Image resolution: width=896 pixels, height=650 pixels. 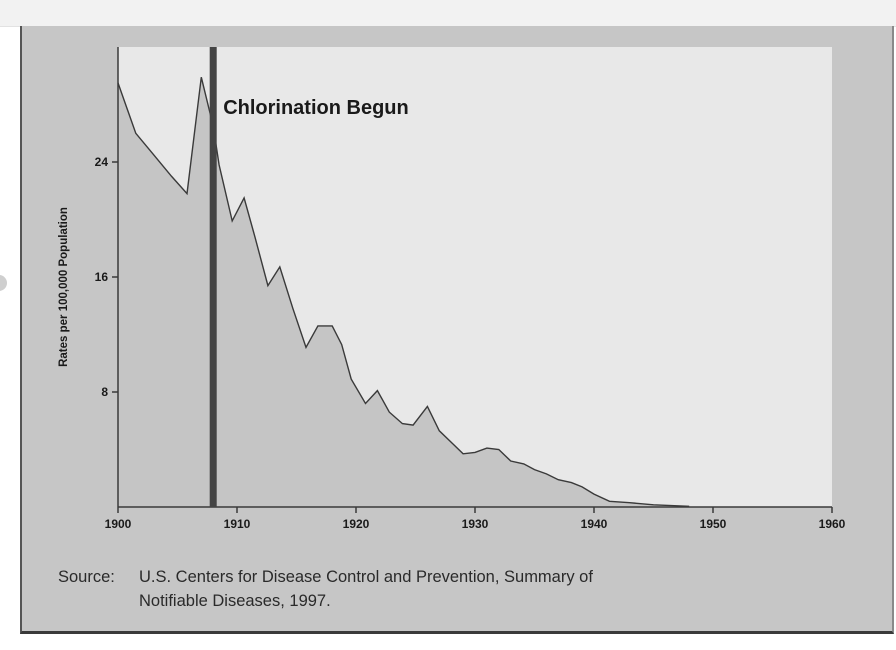 I want to click on top-toolbar-strip, so click(x=448, y=13).